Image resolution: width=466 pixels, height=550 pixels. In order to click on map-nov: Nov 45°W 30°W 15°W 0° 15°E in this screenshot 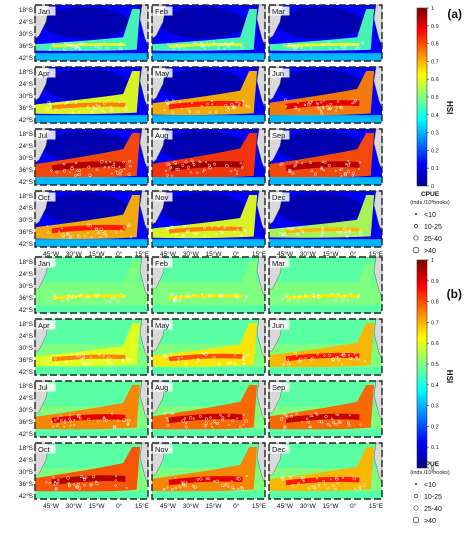, I will do `click(209, 476)`.